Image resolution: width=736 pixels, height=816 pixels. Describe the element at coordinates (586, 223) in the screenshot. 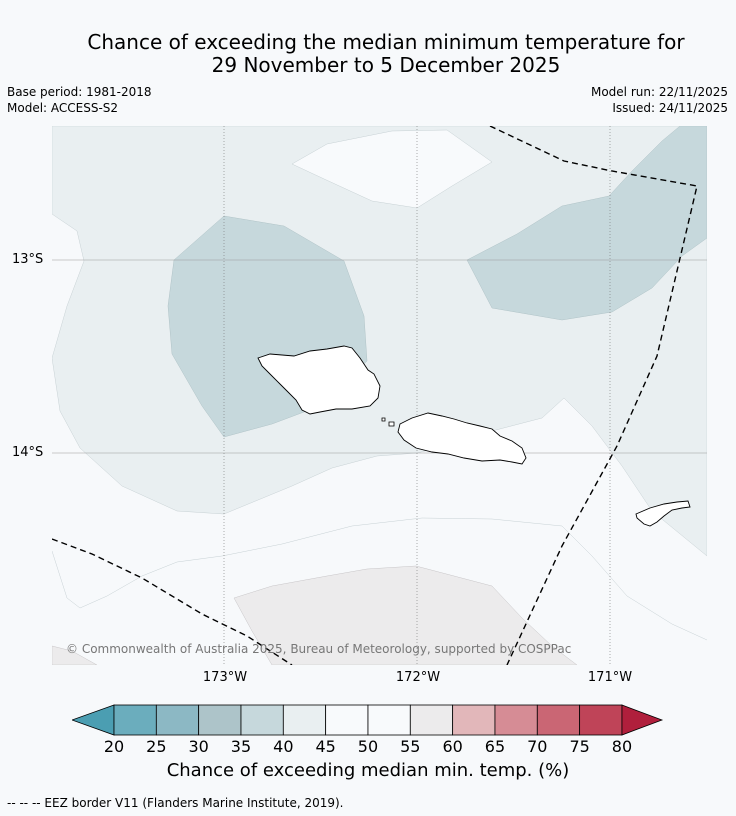

I see `contour-35-40-east` at that location.